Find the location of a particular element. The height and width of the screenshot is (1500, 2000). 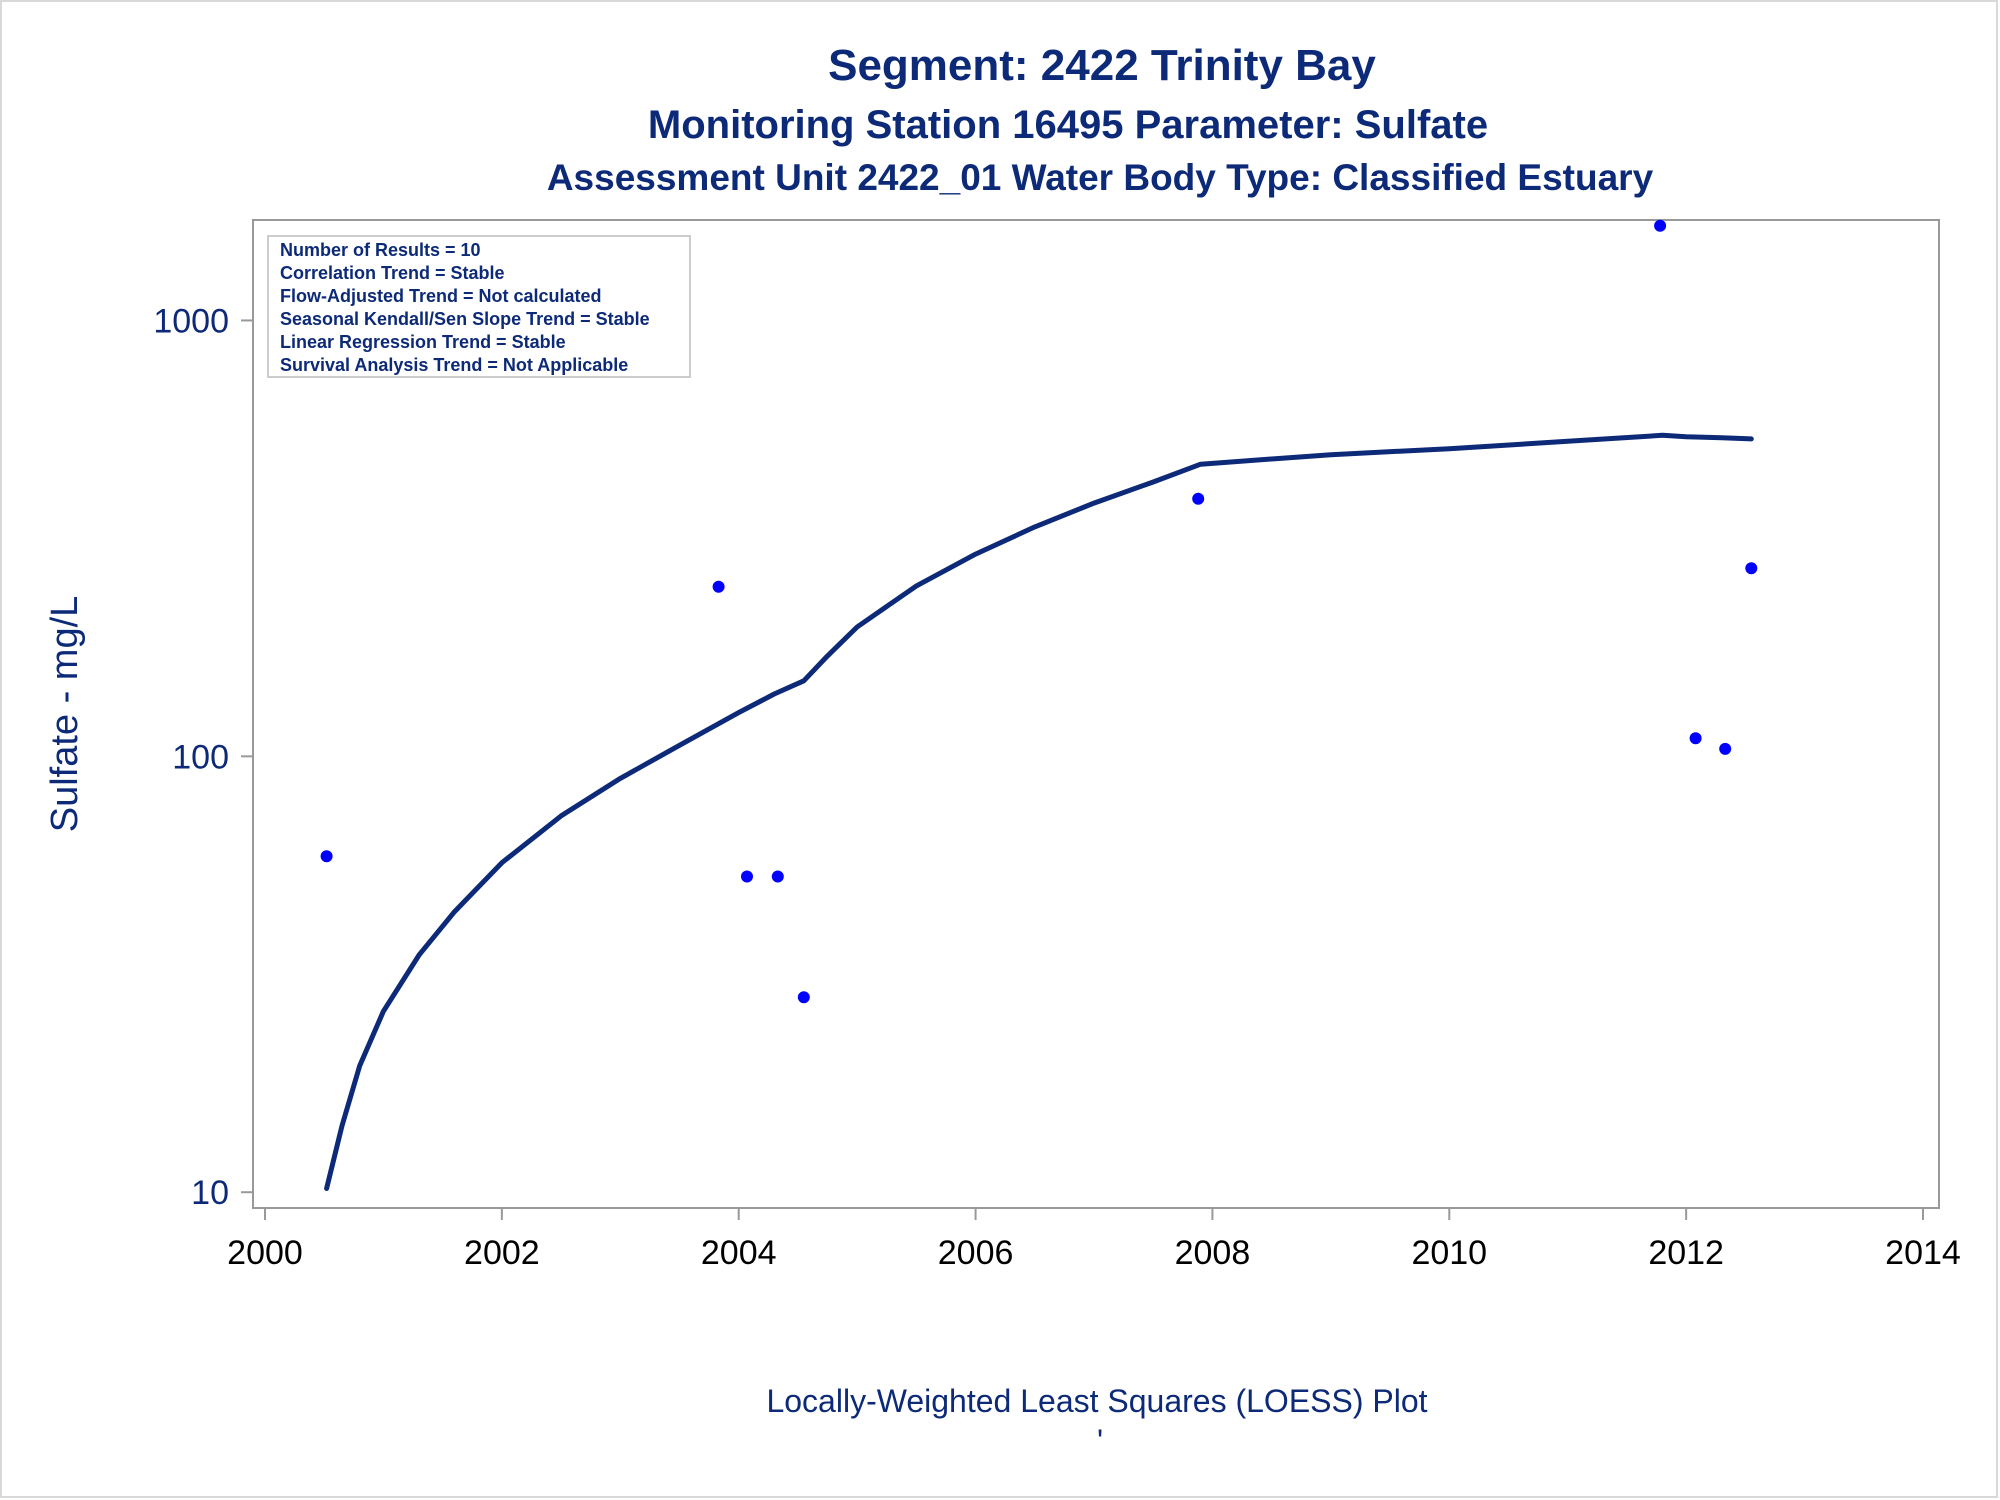

footer-mark: ' is located at coordinates (1100, 1441).